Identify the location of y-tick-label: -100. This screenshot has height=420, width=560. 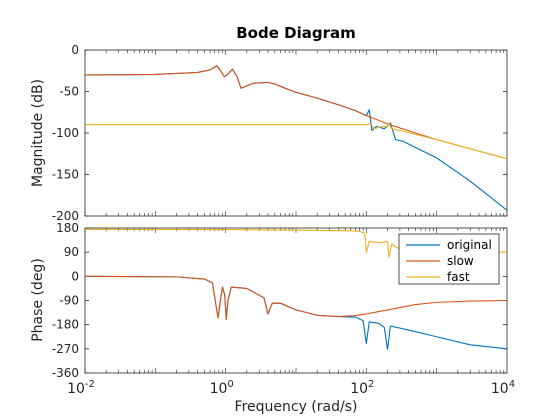
(65, 133).